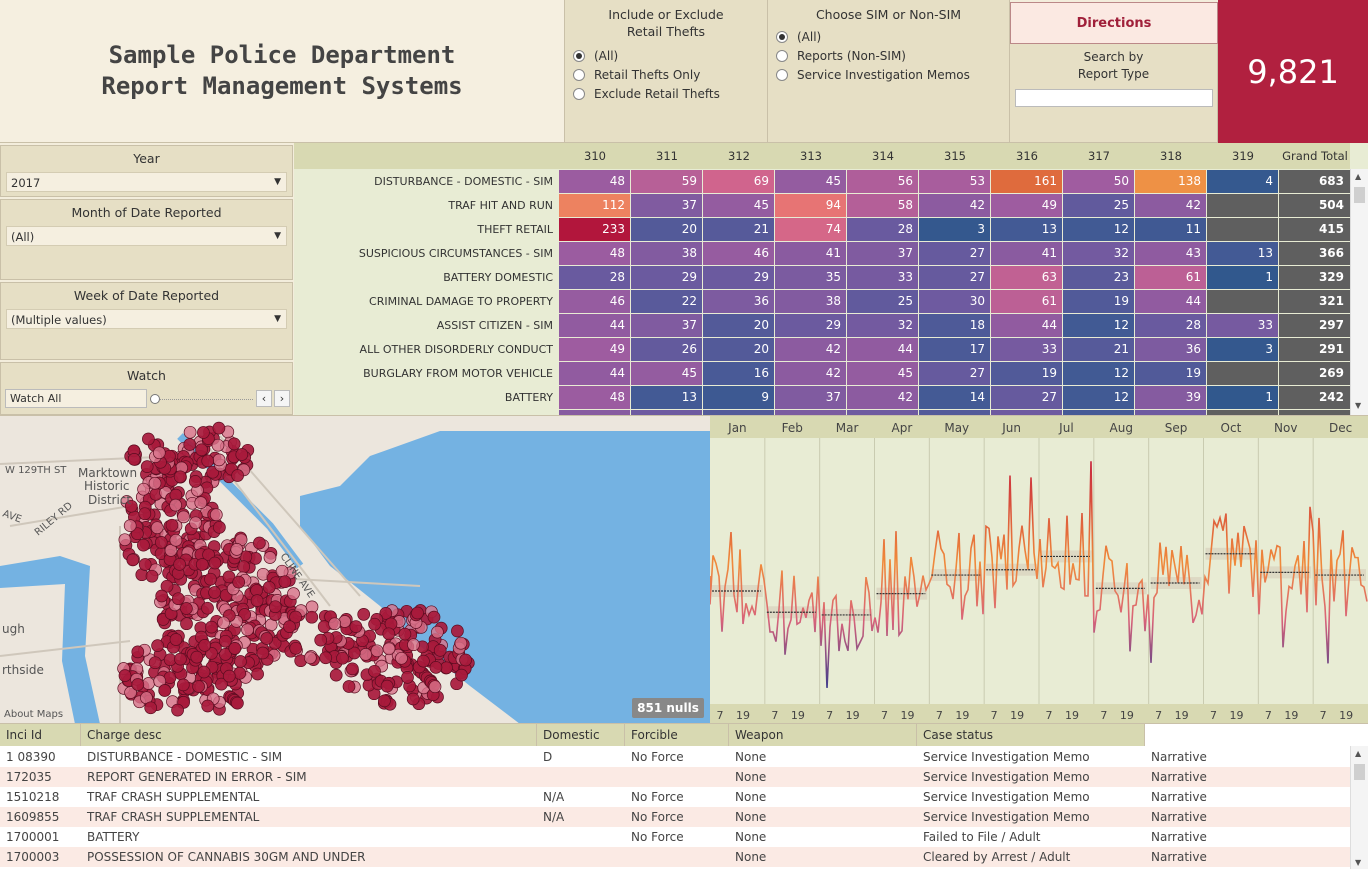 This screenshot has height=869, width=1368. What do you see at coordinates (738, 253) in the screenshot?
I see `heatmap-cell: 46` at bounding box center [738, 253].